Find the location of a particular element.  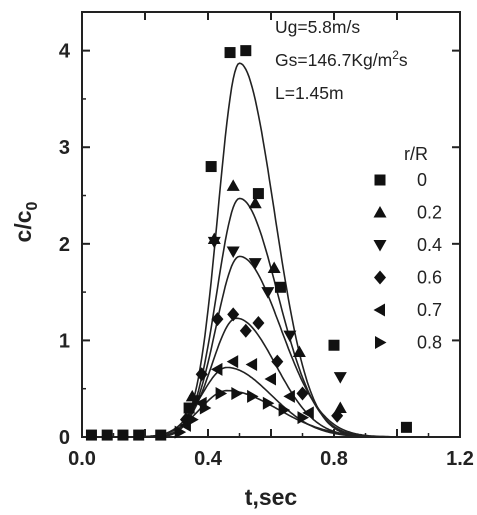

annotation-gs-tail: s is located at coordinates (403, 60).